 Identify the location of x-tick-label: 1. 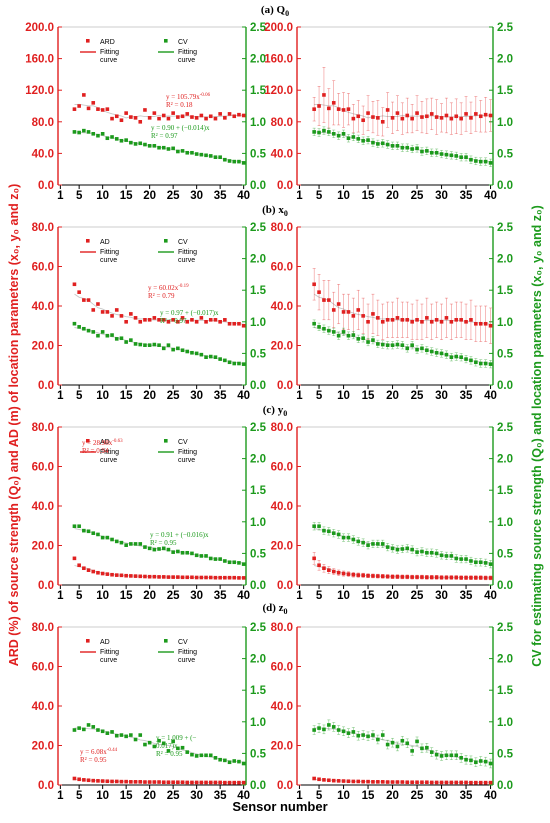
(60, 196).